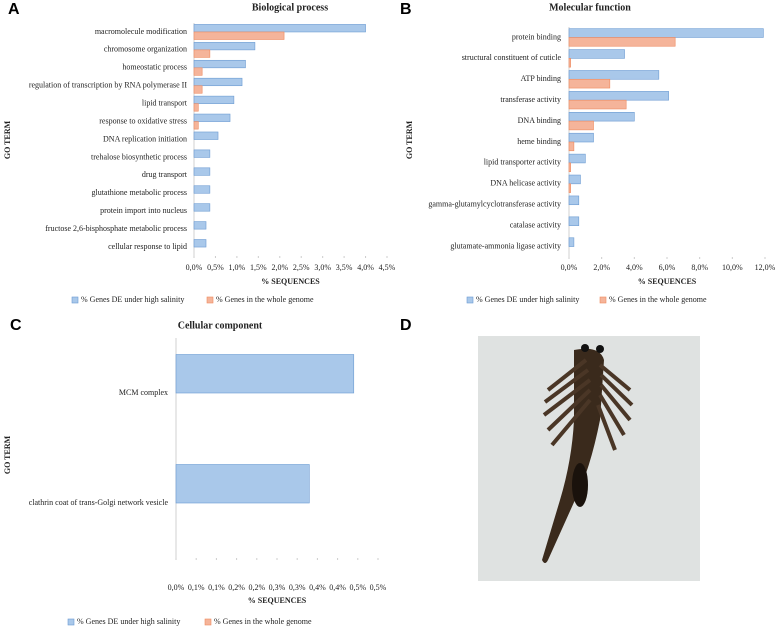  I want to click on category-label: homeostatic process, so click(154, 67).